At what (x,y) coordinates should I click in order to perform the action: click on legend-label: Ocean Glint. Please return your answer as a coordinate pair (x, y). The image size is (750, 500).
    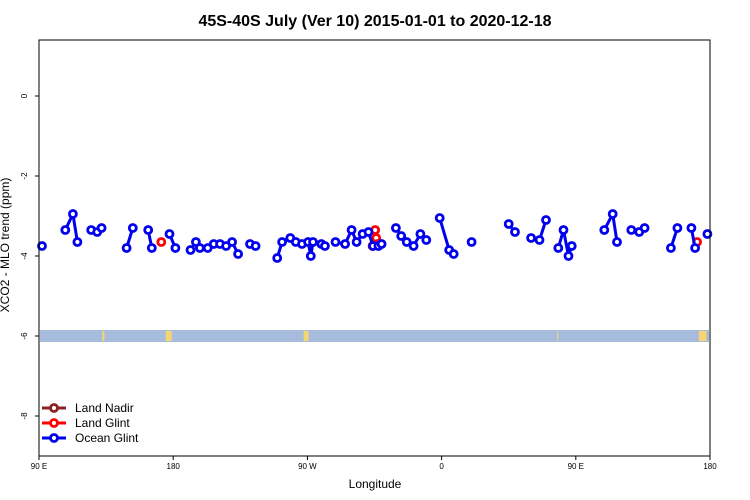
    Looking at the image, I should click on (107, 438).